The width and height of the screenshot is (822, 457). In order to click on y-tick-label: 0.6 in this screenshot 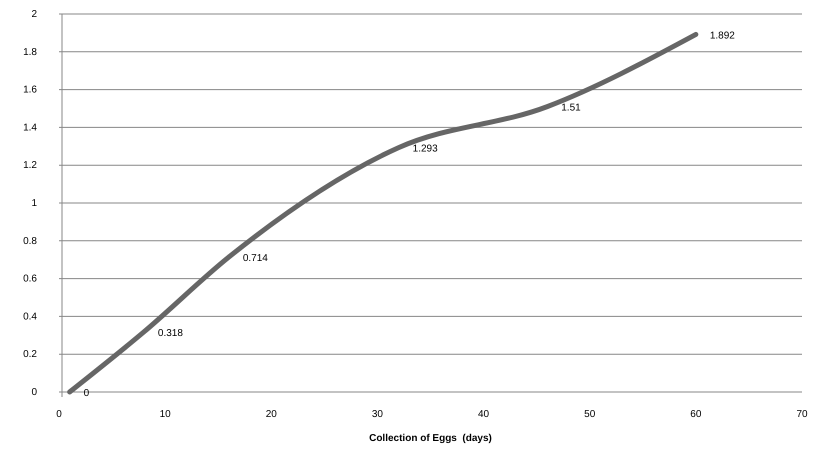, I will do `click(30, 279)`.